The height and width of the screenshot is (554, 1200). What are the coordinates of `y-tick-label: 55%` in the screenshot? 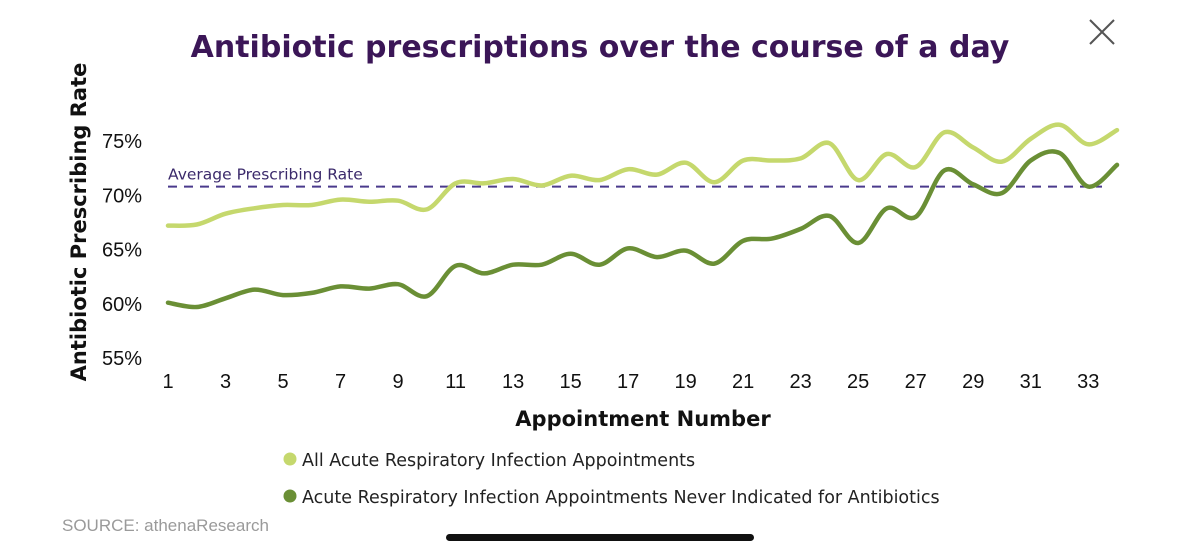 It's located at (122, 359).